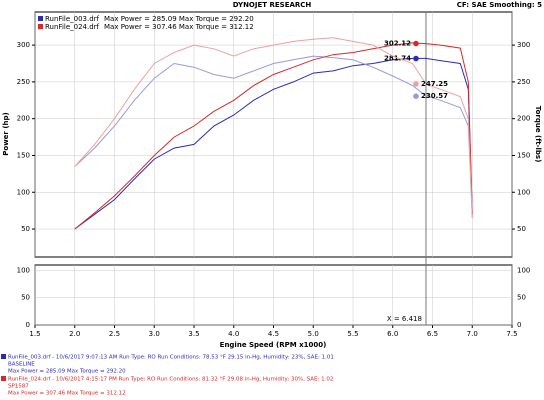 Image resolution: width=544 pixels, height=400 pixels. I want to click on y-tick-label: 300, so click(23, 45).